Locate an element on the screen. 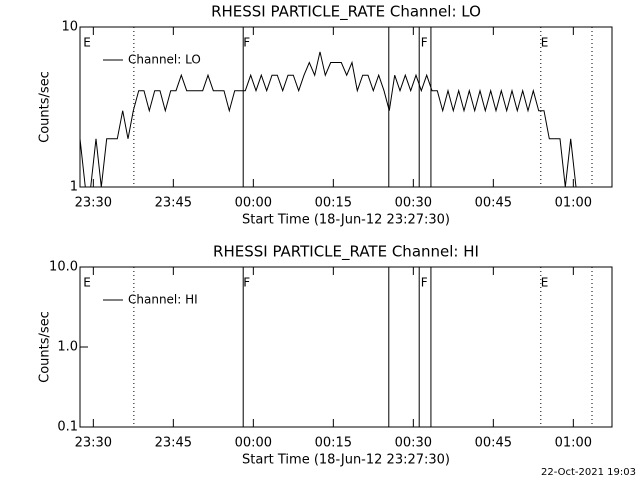 This screenshot has width=640, height=480. legend-label: Channel: HI is located at coordinates (163, 300).